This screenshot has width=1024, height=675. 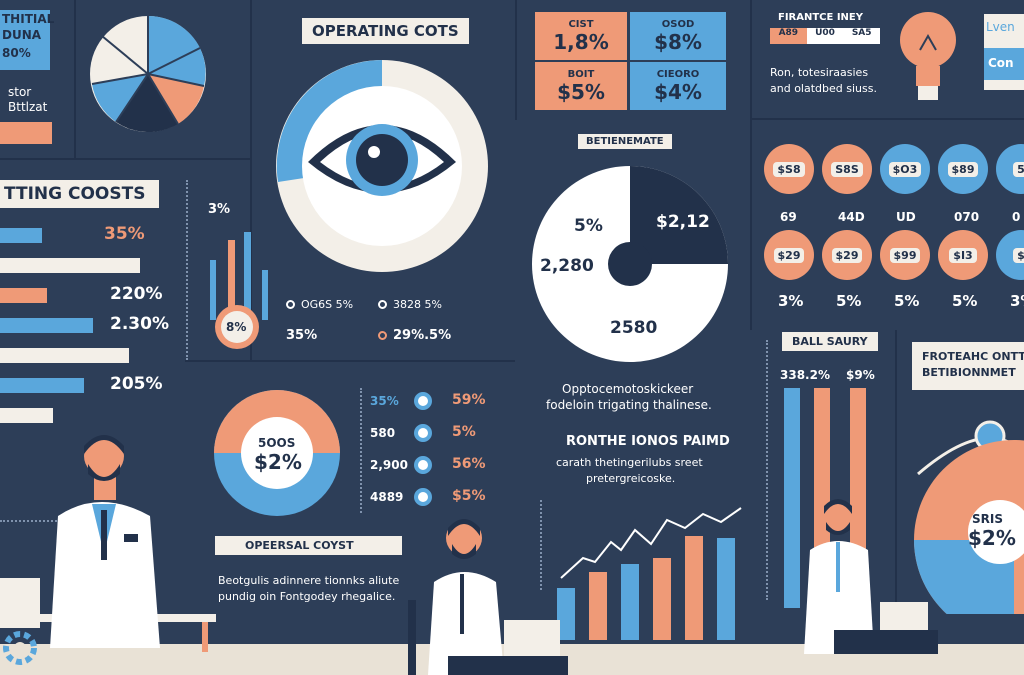 I want to click on middle-pie-label-left: 5%, so click(x=588, y=226).